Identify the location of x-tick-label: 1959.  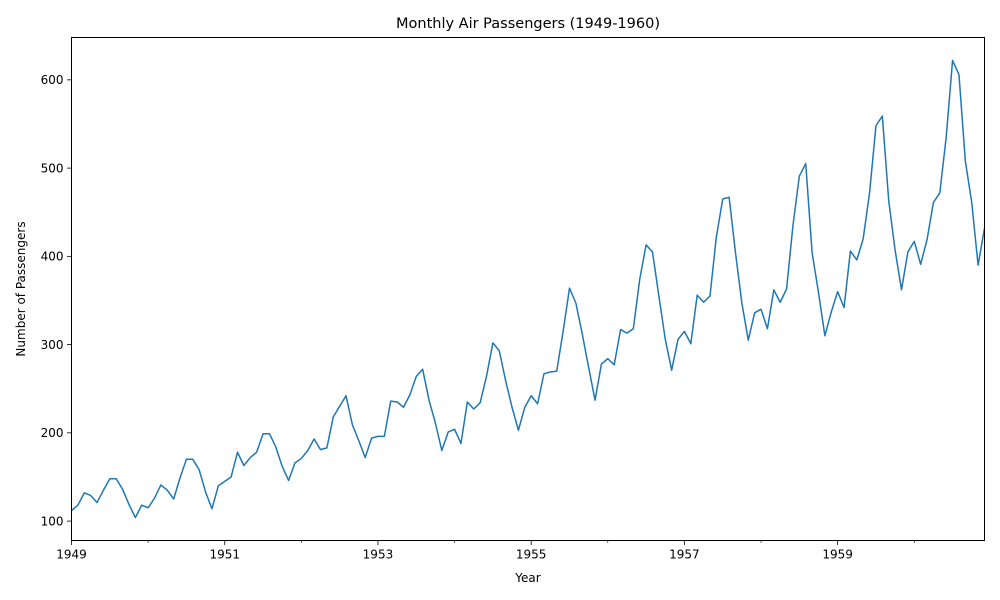
(837, 555).